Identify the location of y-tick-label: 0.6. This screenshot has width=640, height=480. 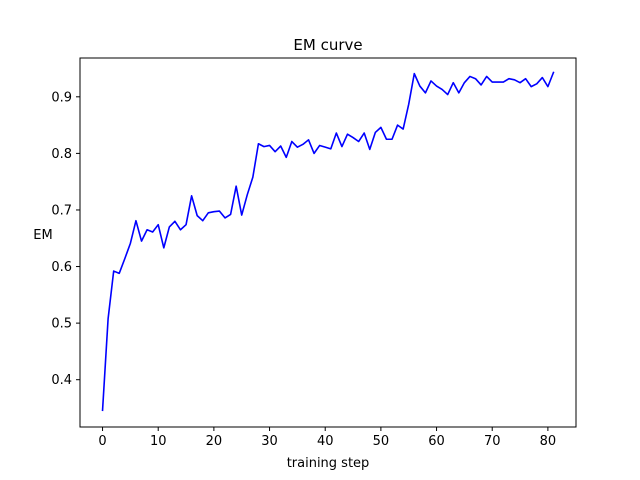
(61, 267).